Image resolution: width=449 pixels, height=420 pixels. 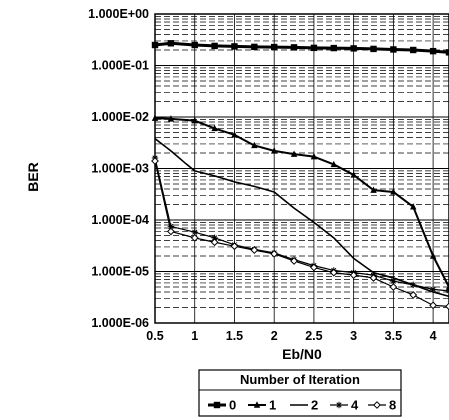 What do you see at coordinates (393, 336) in the screenshot?
I see `x-tick-label: 3.5` at bounding box center [393, 336].